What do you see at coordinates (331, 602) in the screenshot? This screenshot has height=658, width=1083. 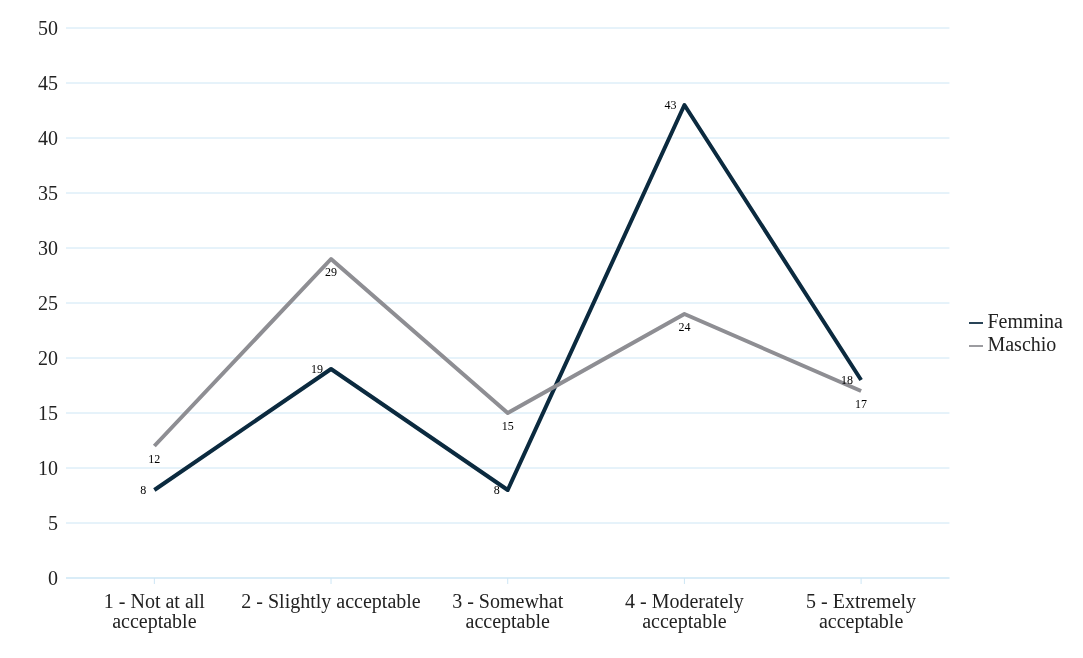 I see `x-tick-label: 2 - Slightly acceptable` at bounding box center [331, 602].